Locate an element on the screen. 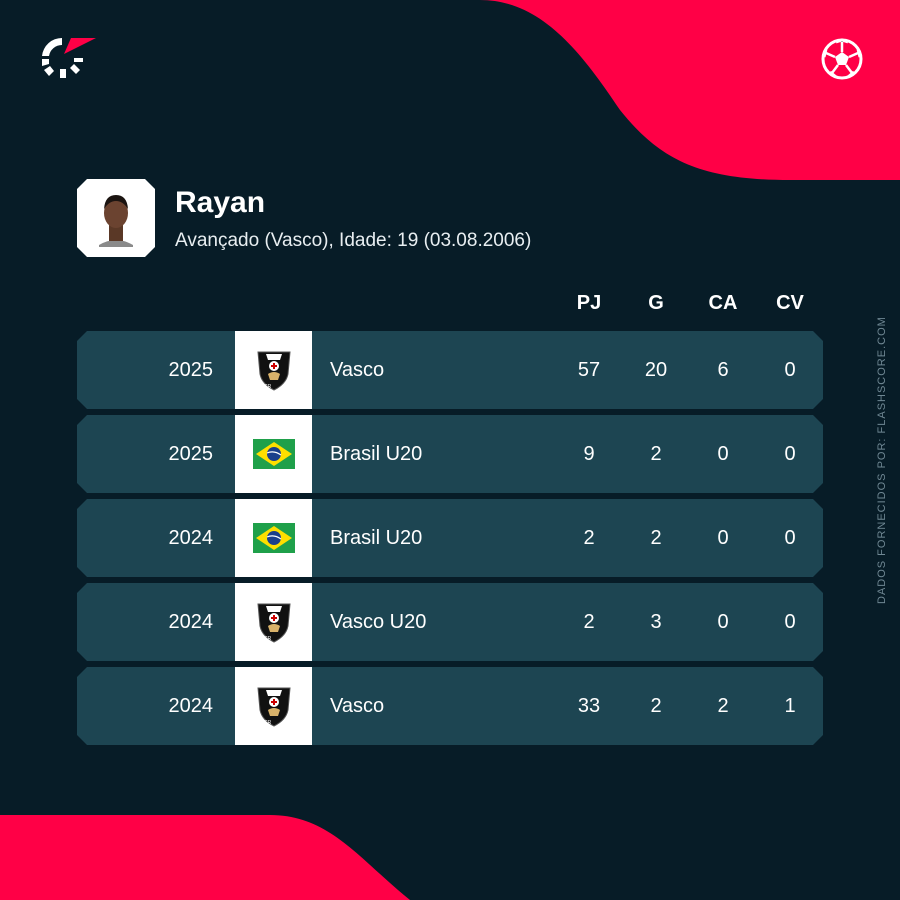 Image resolution: width=900 pixels, height=900 pixels. player-details: Avançado (Vasco), Idade: 19 (03.08.2006) is located at coordinates (353, 240).